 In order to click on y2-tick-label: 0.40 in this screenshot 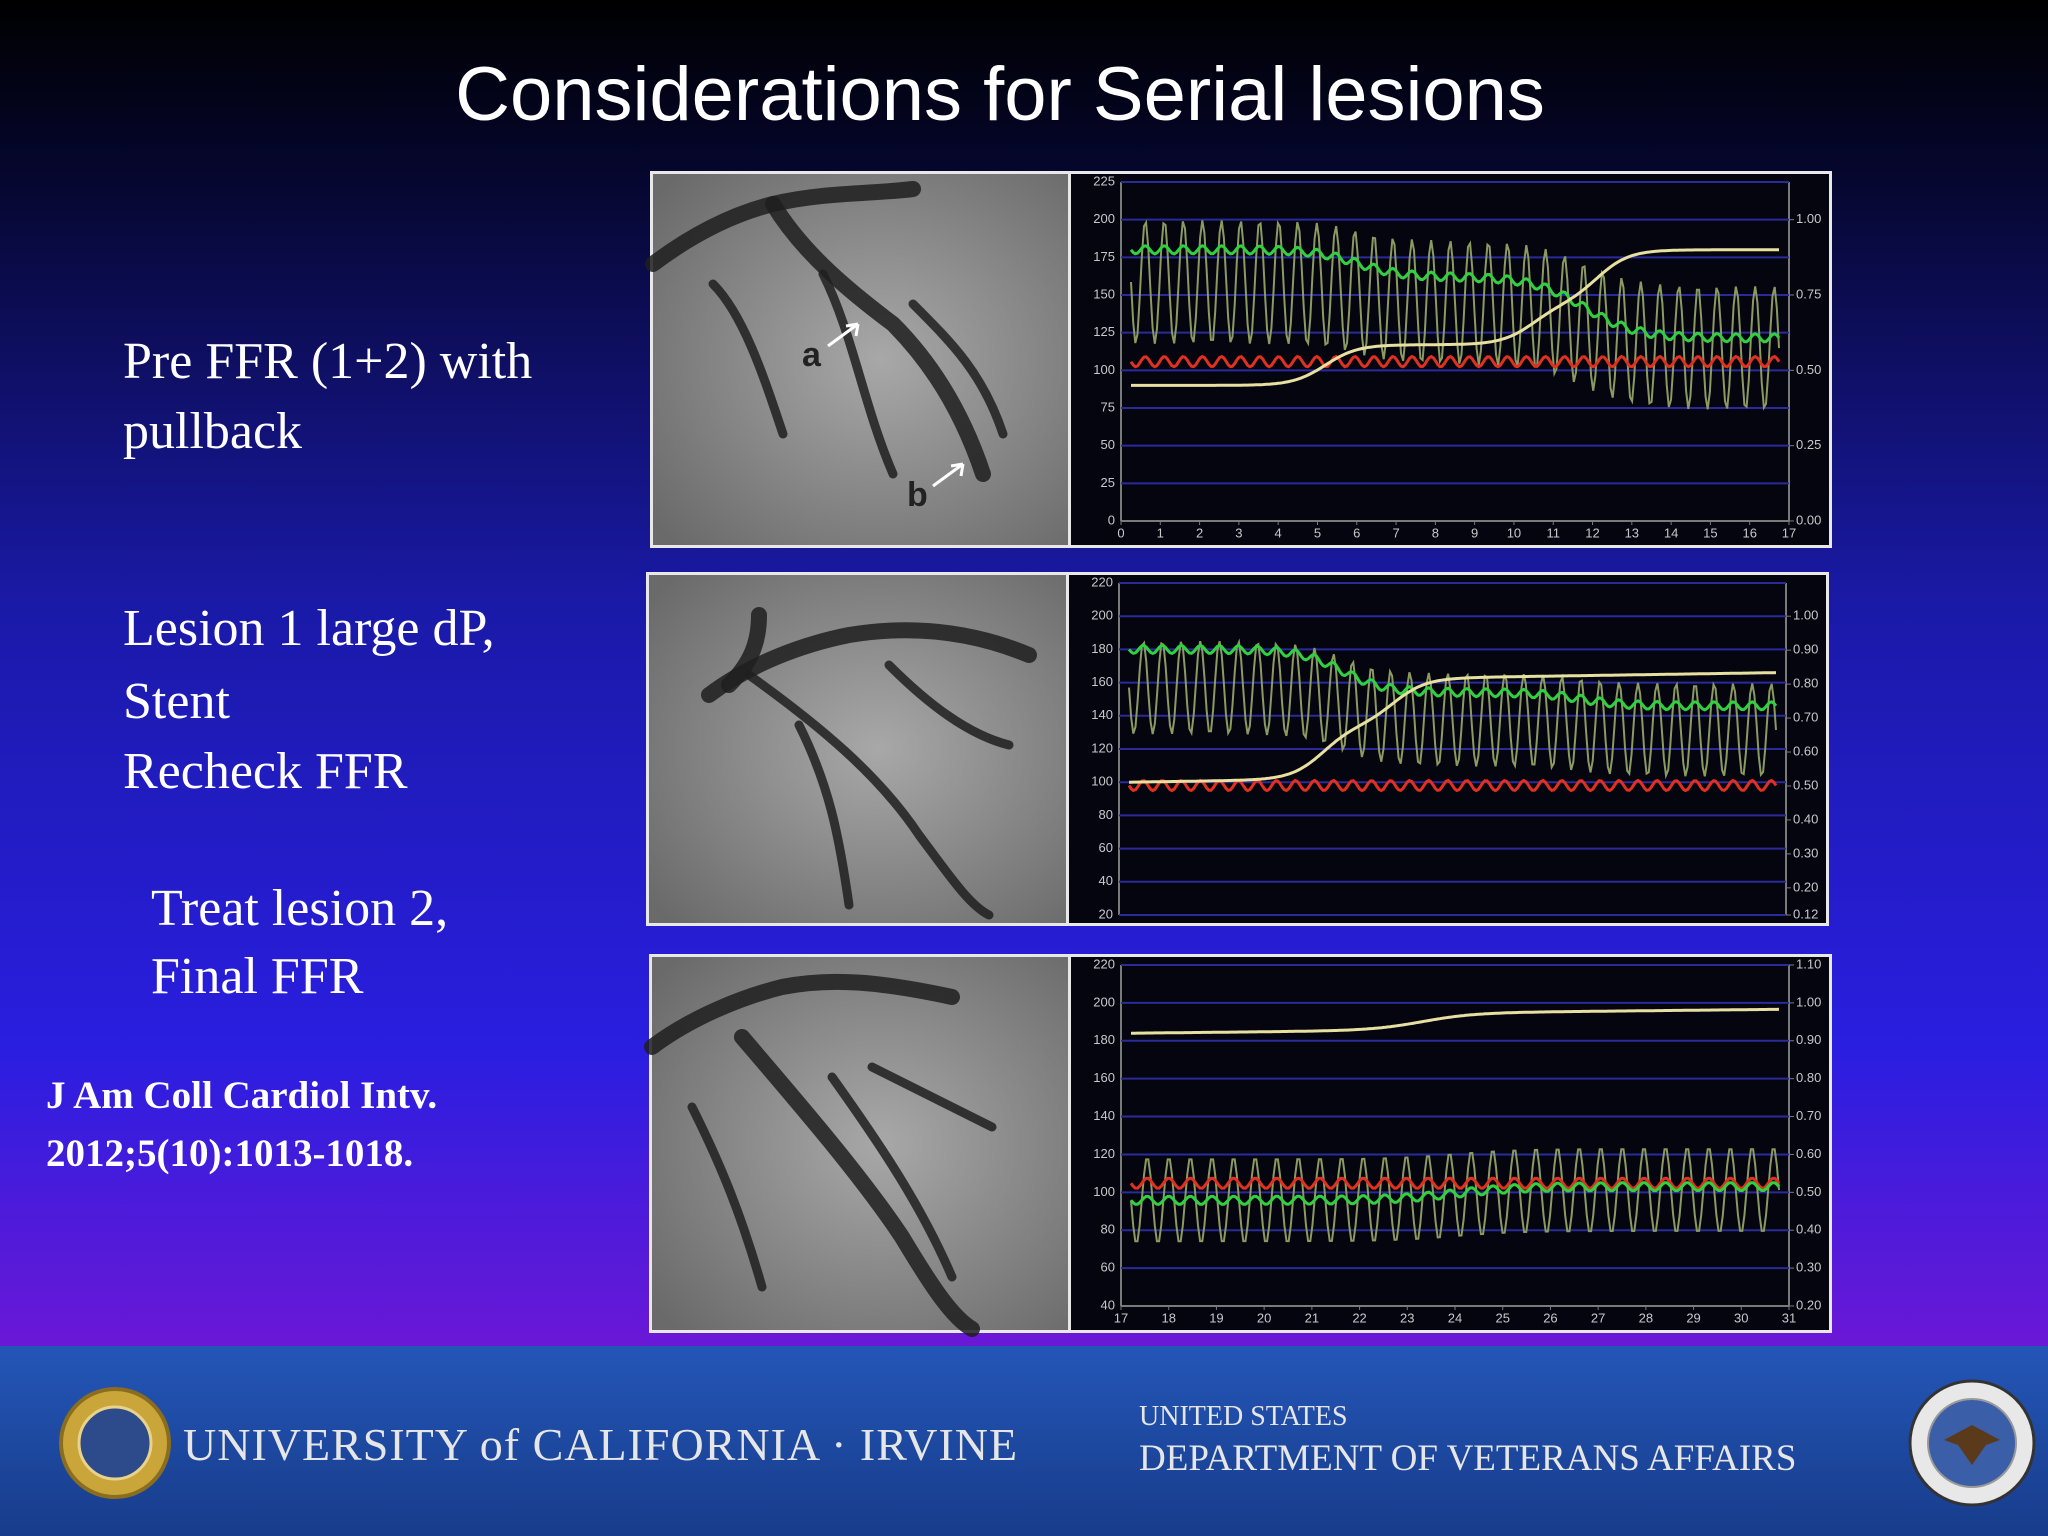, I will do `click(1805, 818)`.